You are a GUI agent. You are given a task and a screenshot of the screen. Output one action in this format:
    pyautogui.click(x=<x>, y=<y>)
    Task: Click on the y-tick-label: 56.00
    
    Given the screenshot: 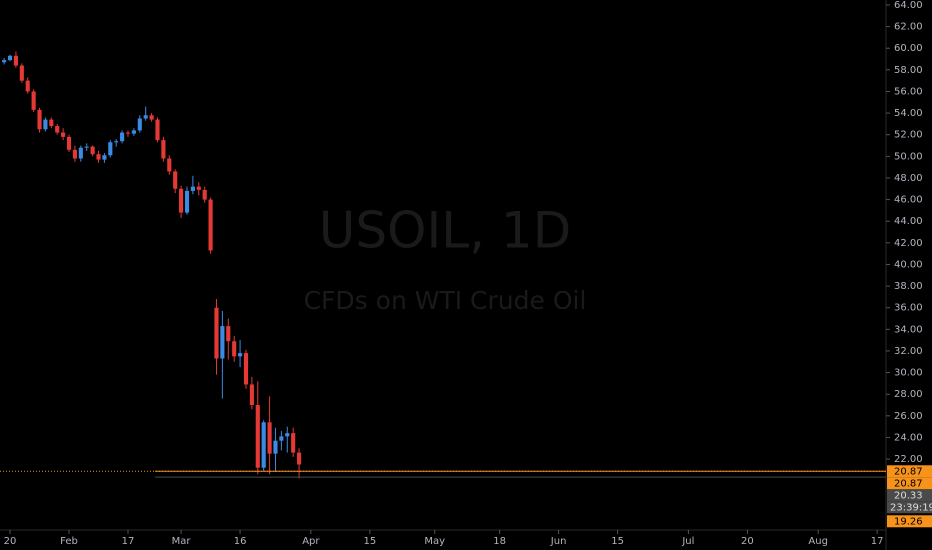 What is the action you would take?
    pyautogui.click(x=908, y=91)
    